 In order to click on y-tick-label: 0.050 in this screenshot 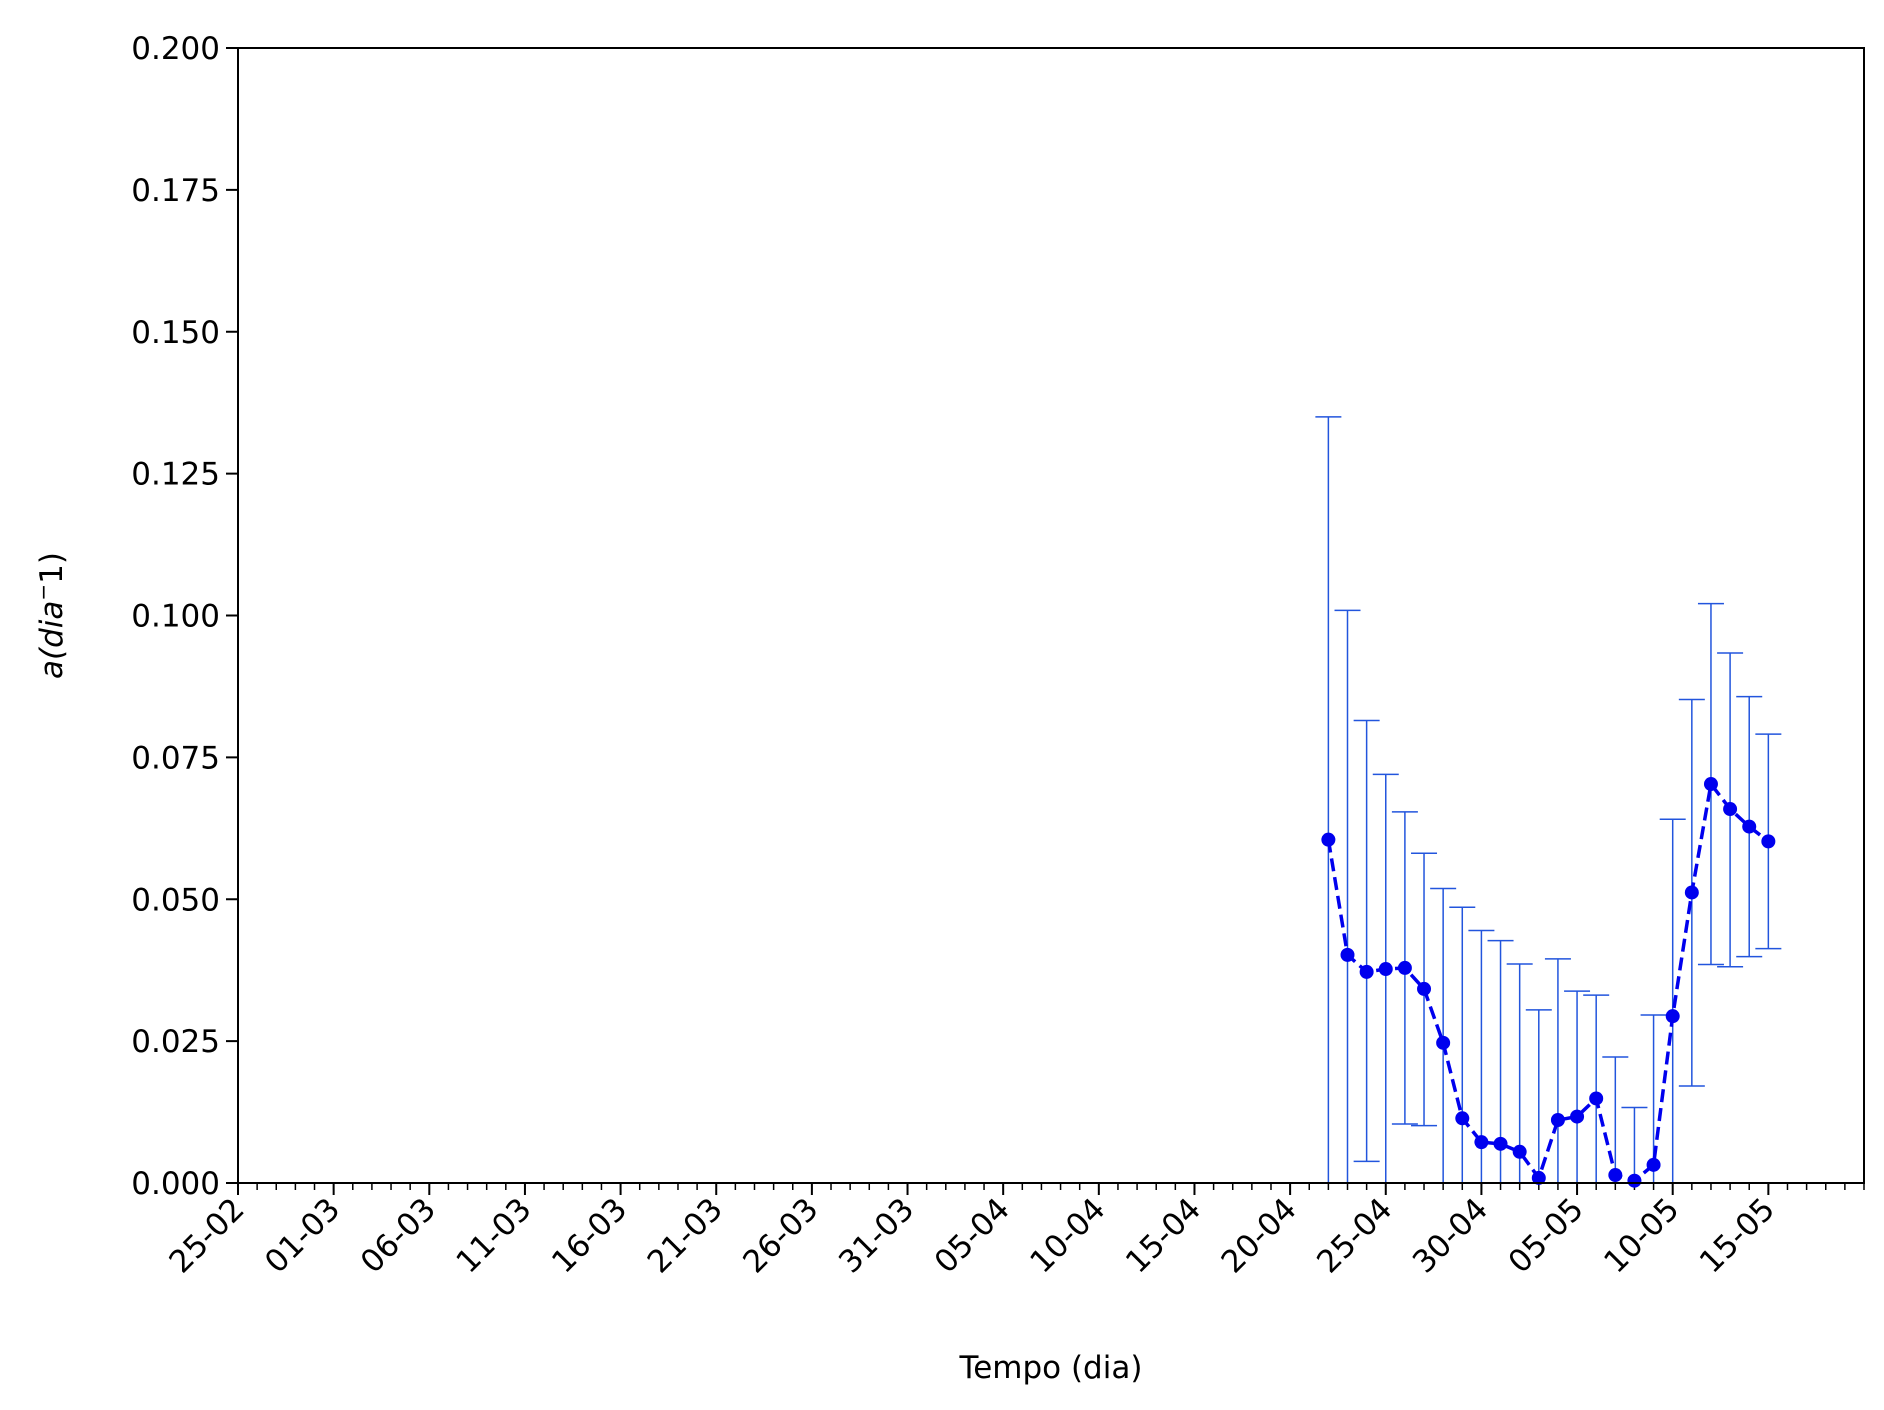, I will do `click(175, 900)`.